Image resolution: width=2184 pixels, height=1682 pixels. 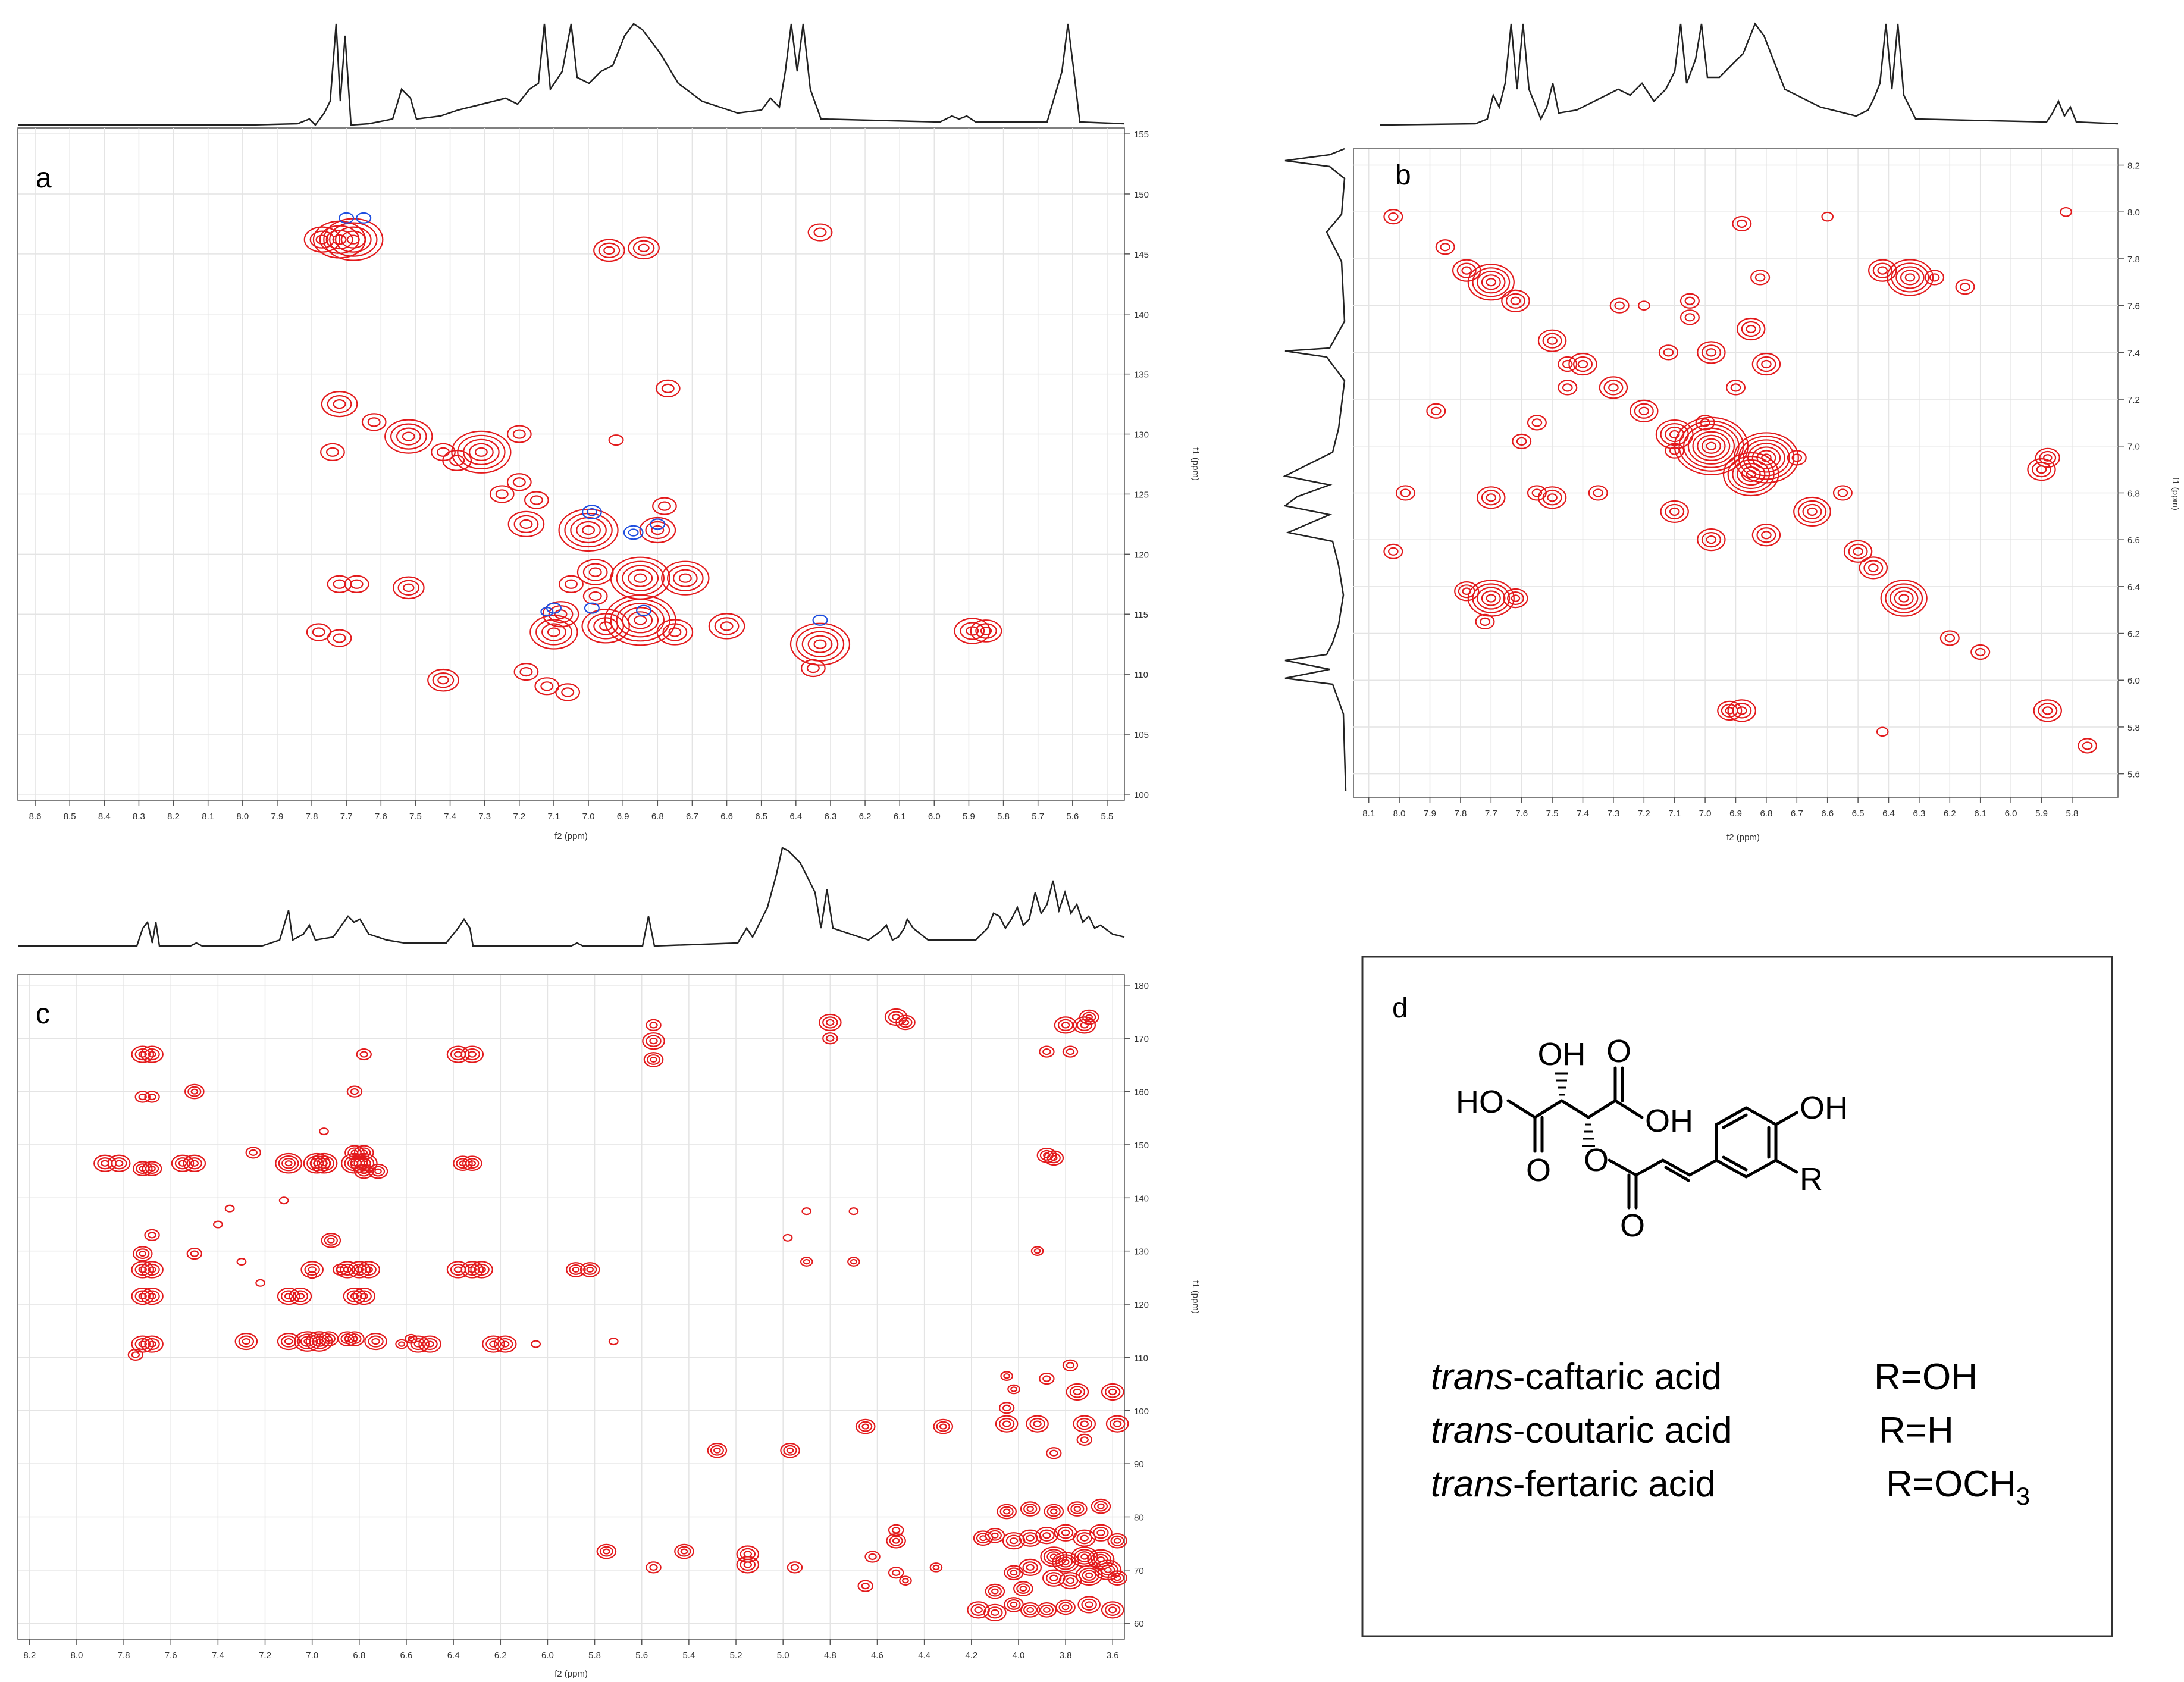 What do you see at coordinates (644, 610) in the screenshot?
I see `correlation-peak-negative` at bounding box center [644, 610].